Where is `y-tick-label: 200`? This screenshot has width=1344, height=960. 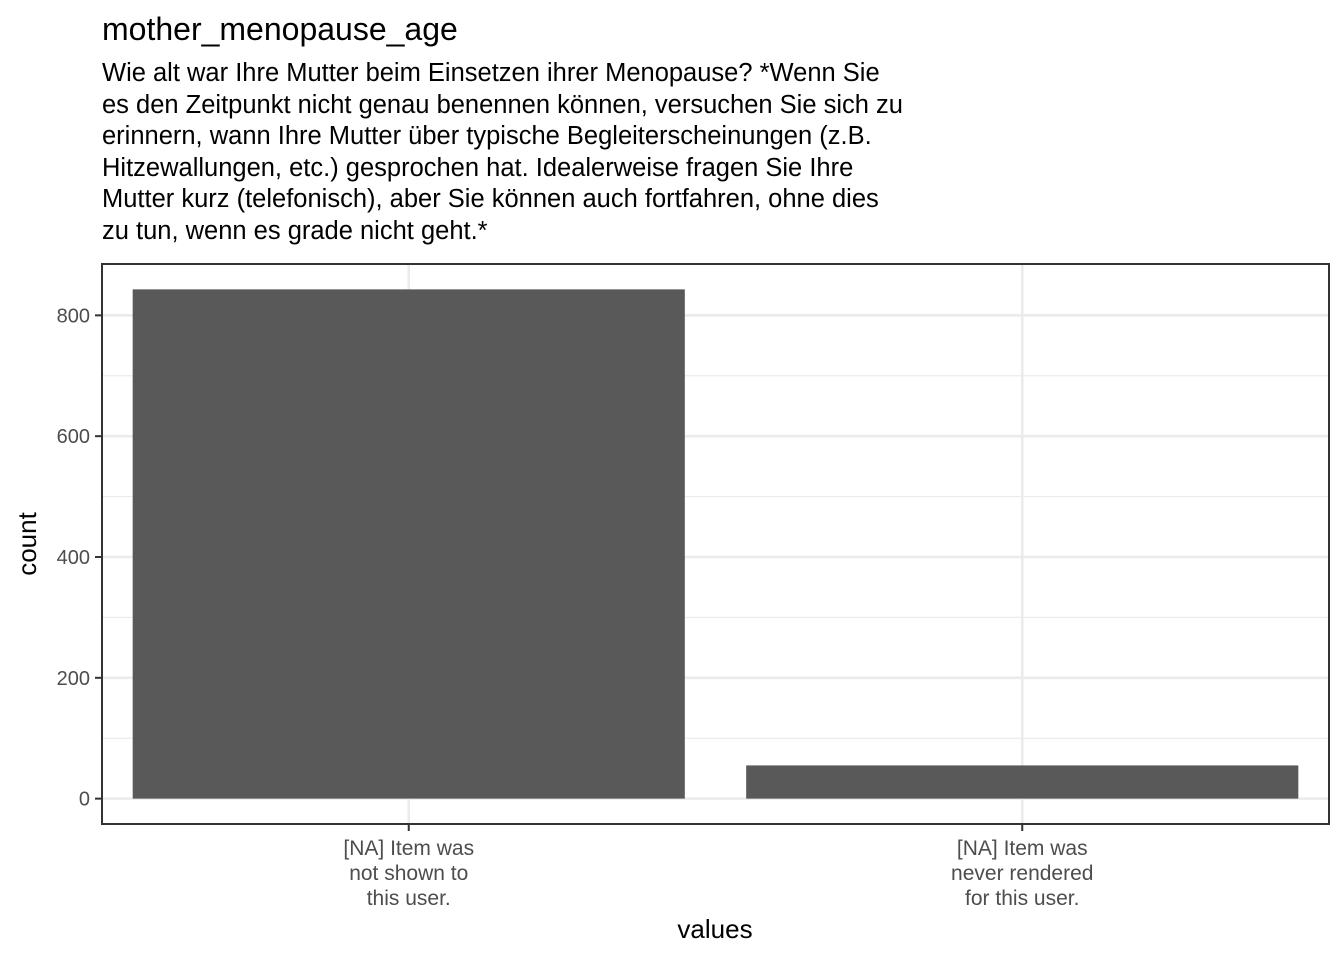 y-tick-label: 200 is located at coordinates (73, 679).